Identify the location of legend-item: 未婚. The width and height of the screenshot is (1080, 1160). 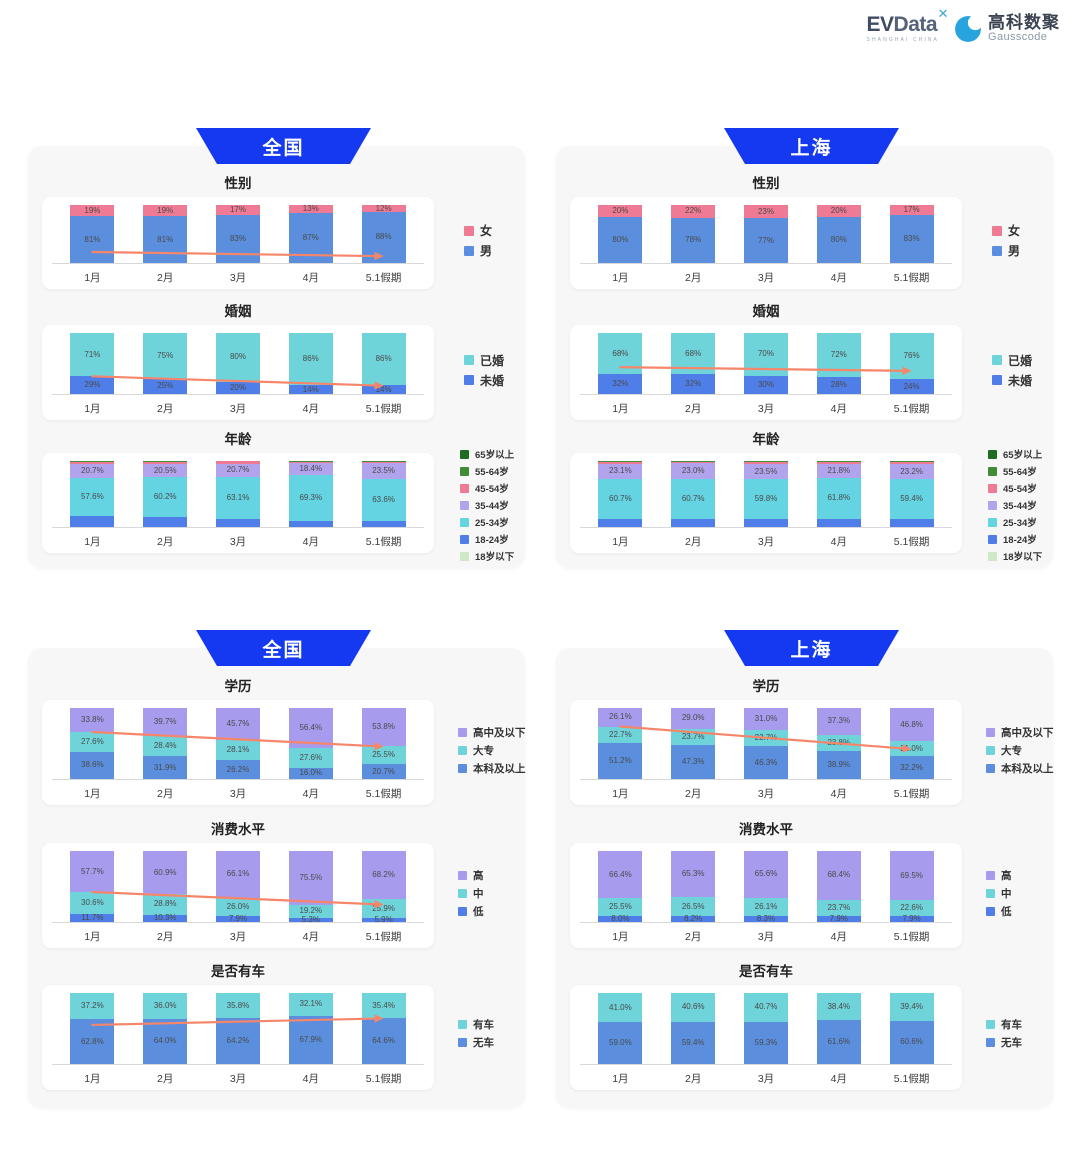
(1012, 380).